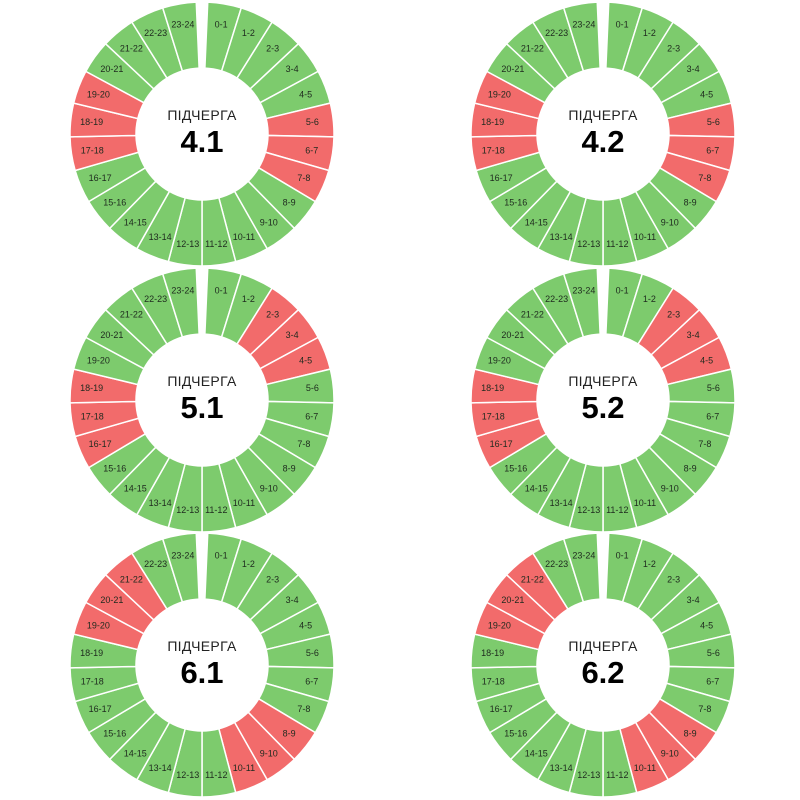  What do you see at coordinates (201, 407) in the screenshot?
I see `queue-number: 5.1` at bounding box center [201, 407].